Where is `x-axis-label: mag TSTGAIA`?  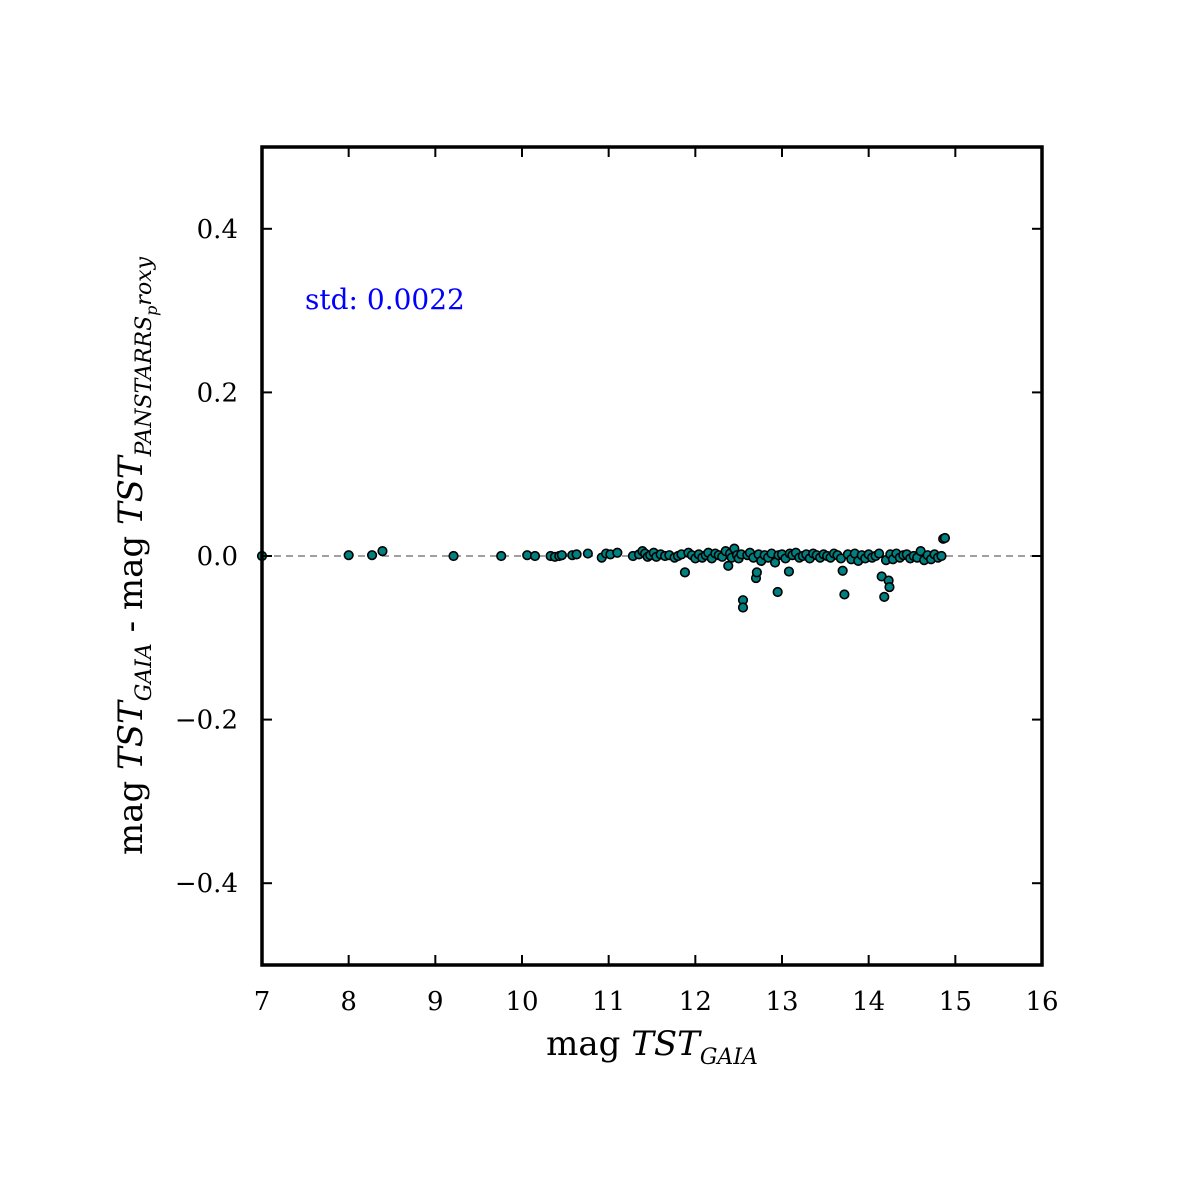 x-axis-label: mag TSTGAIA is located at coordinates (652, 1047).